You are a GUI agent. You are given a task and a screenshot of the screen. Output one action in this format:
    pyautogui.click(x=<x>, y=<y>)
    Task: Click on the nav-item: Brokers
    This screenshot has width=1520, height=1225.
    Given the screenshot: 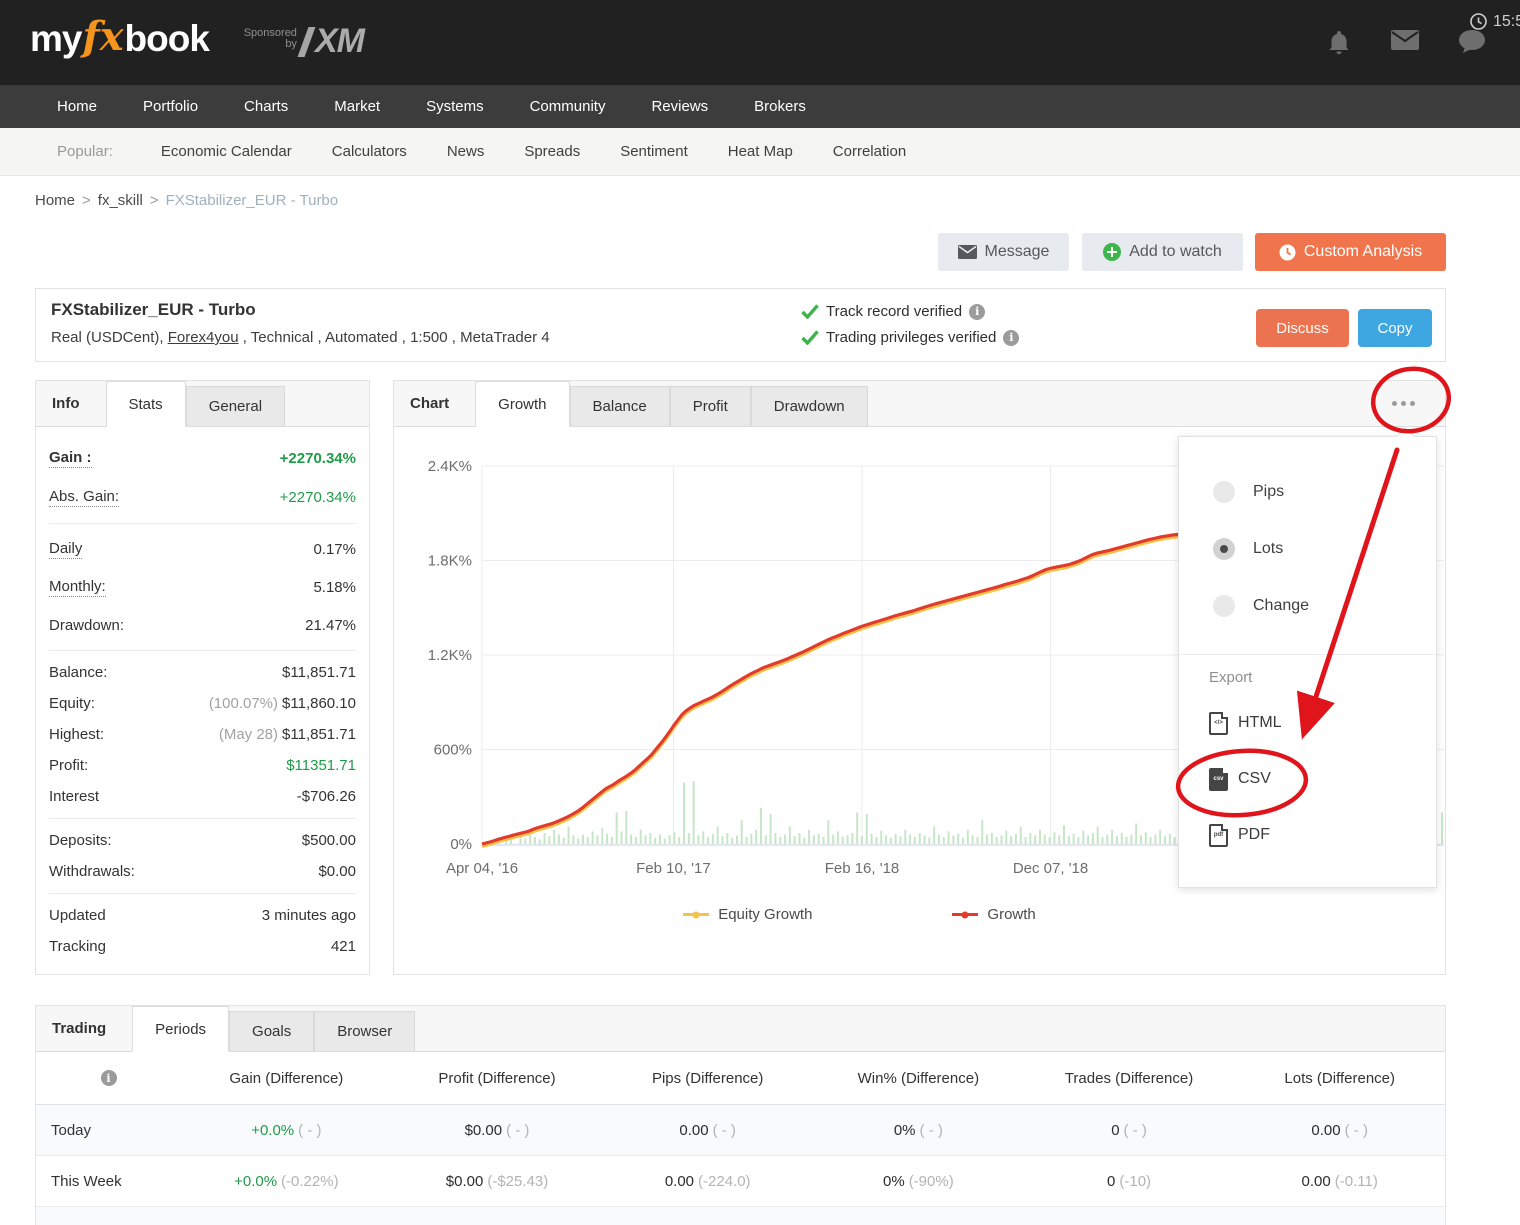 What is the action you would take?
    pyautogui.click(x=780, y=106)
    